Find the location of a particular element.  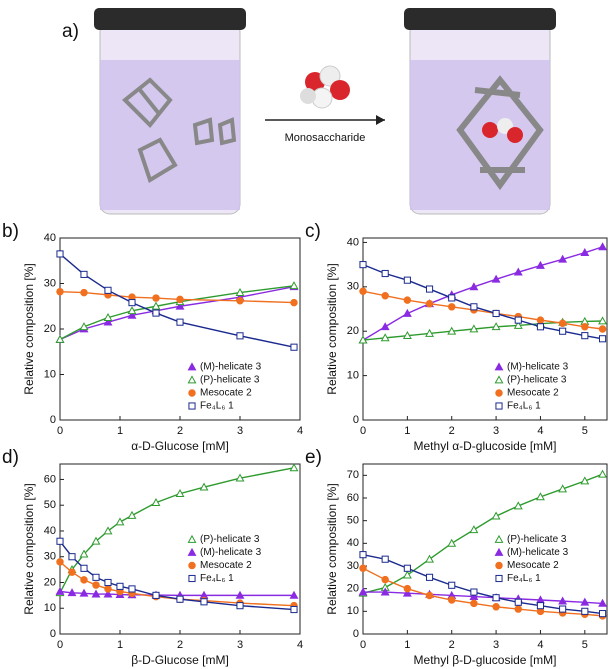

x-axis-label: α-D-Glucose [mM] is located at coordinates (180, 446).